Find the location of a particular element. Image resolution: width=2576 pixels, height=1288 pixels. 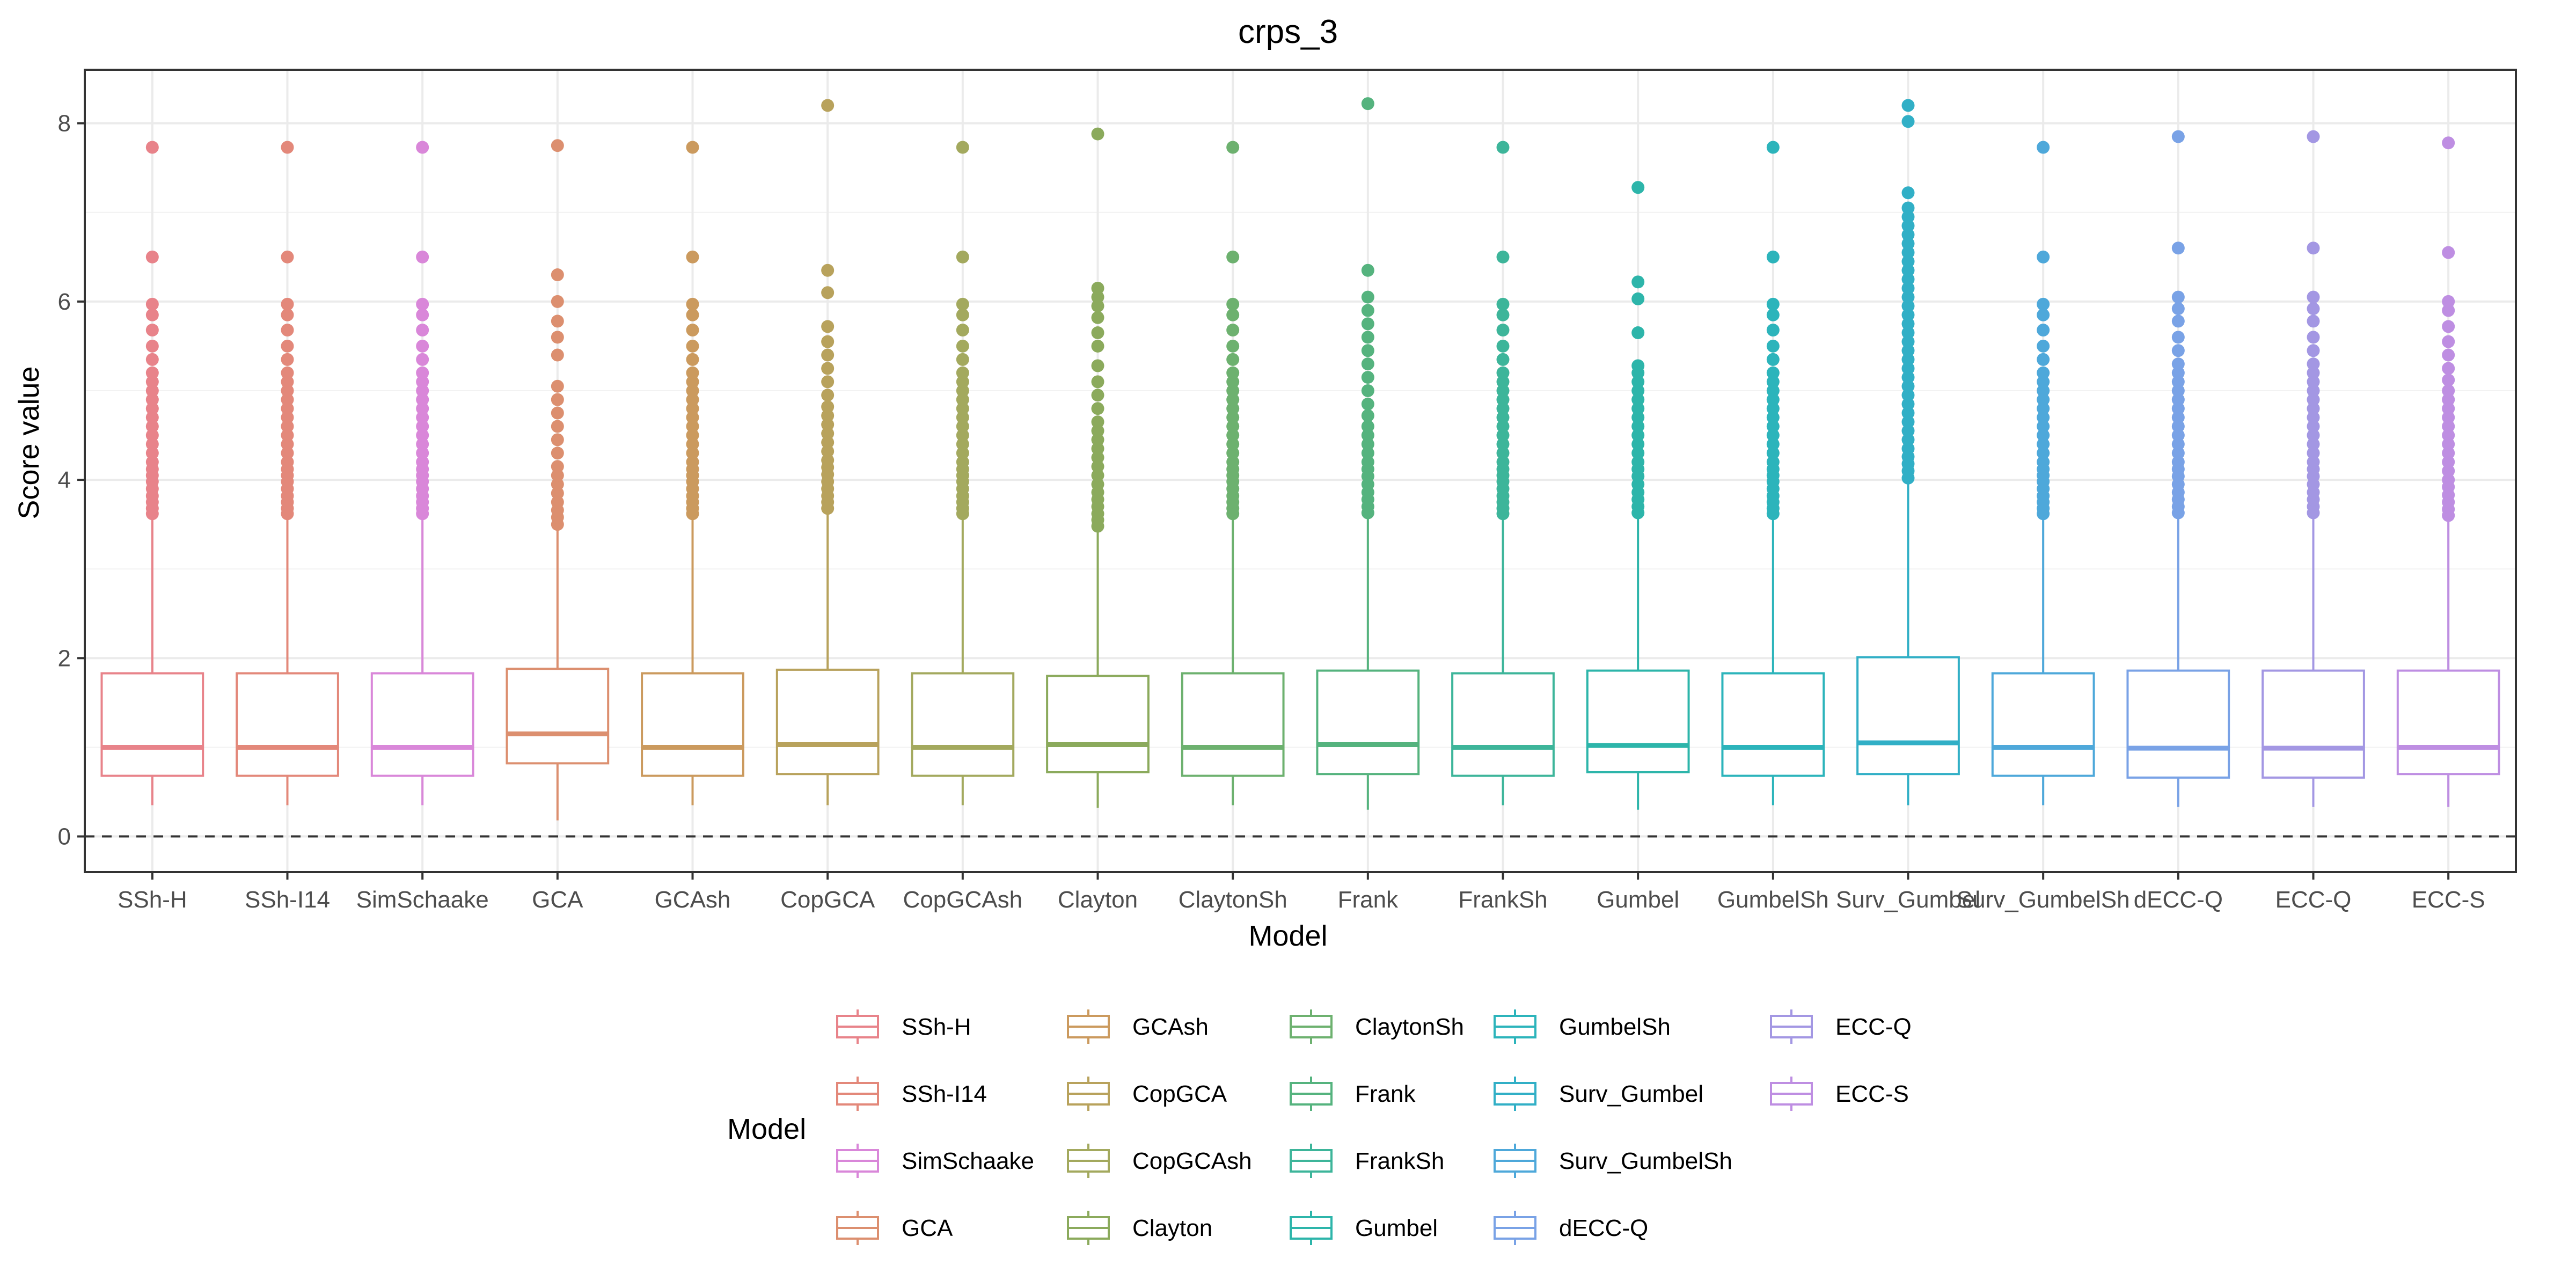

legend-label: SSh-I14 is located at coordinates (944, 1094).